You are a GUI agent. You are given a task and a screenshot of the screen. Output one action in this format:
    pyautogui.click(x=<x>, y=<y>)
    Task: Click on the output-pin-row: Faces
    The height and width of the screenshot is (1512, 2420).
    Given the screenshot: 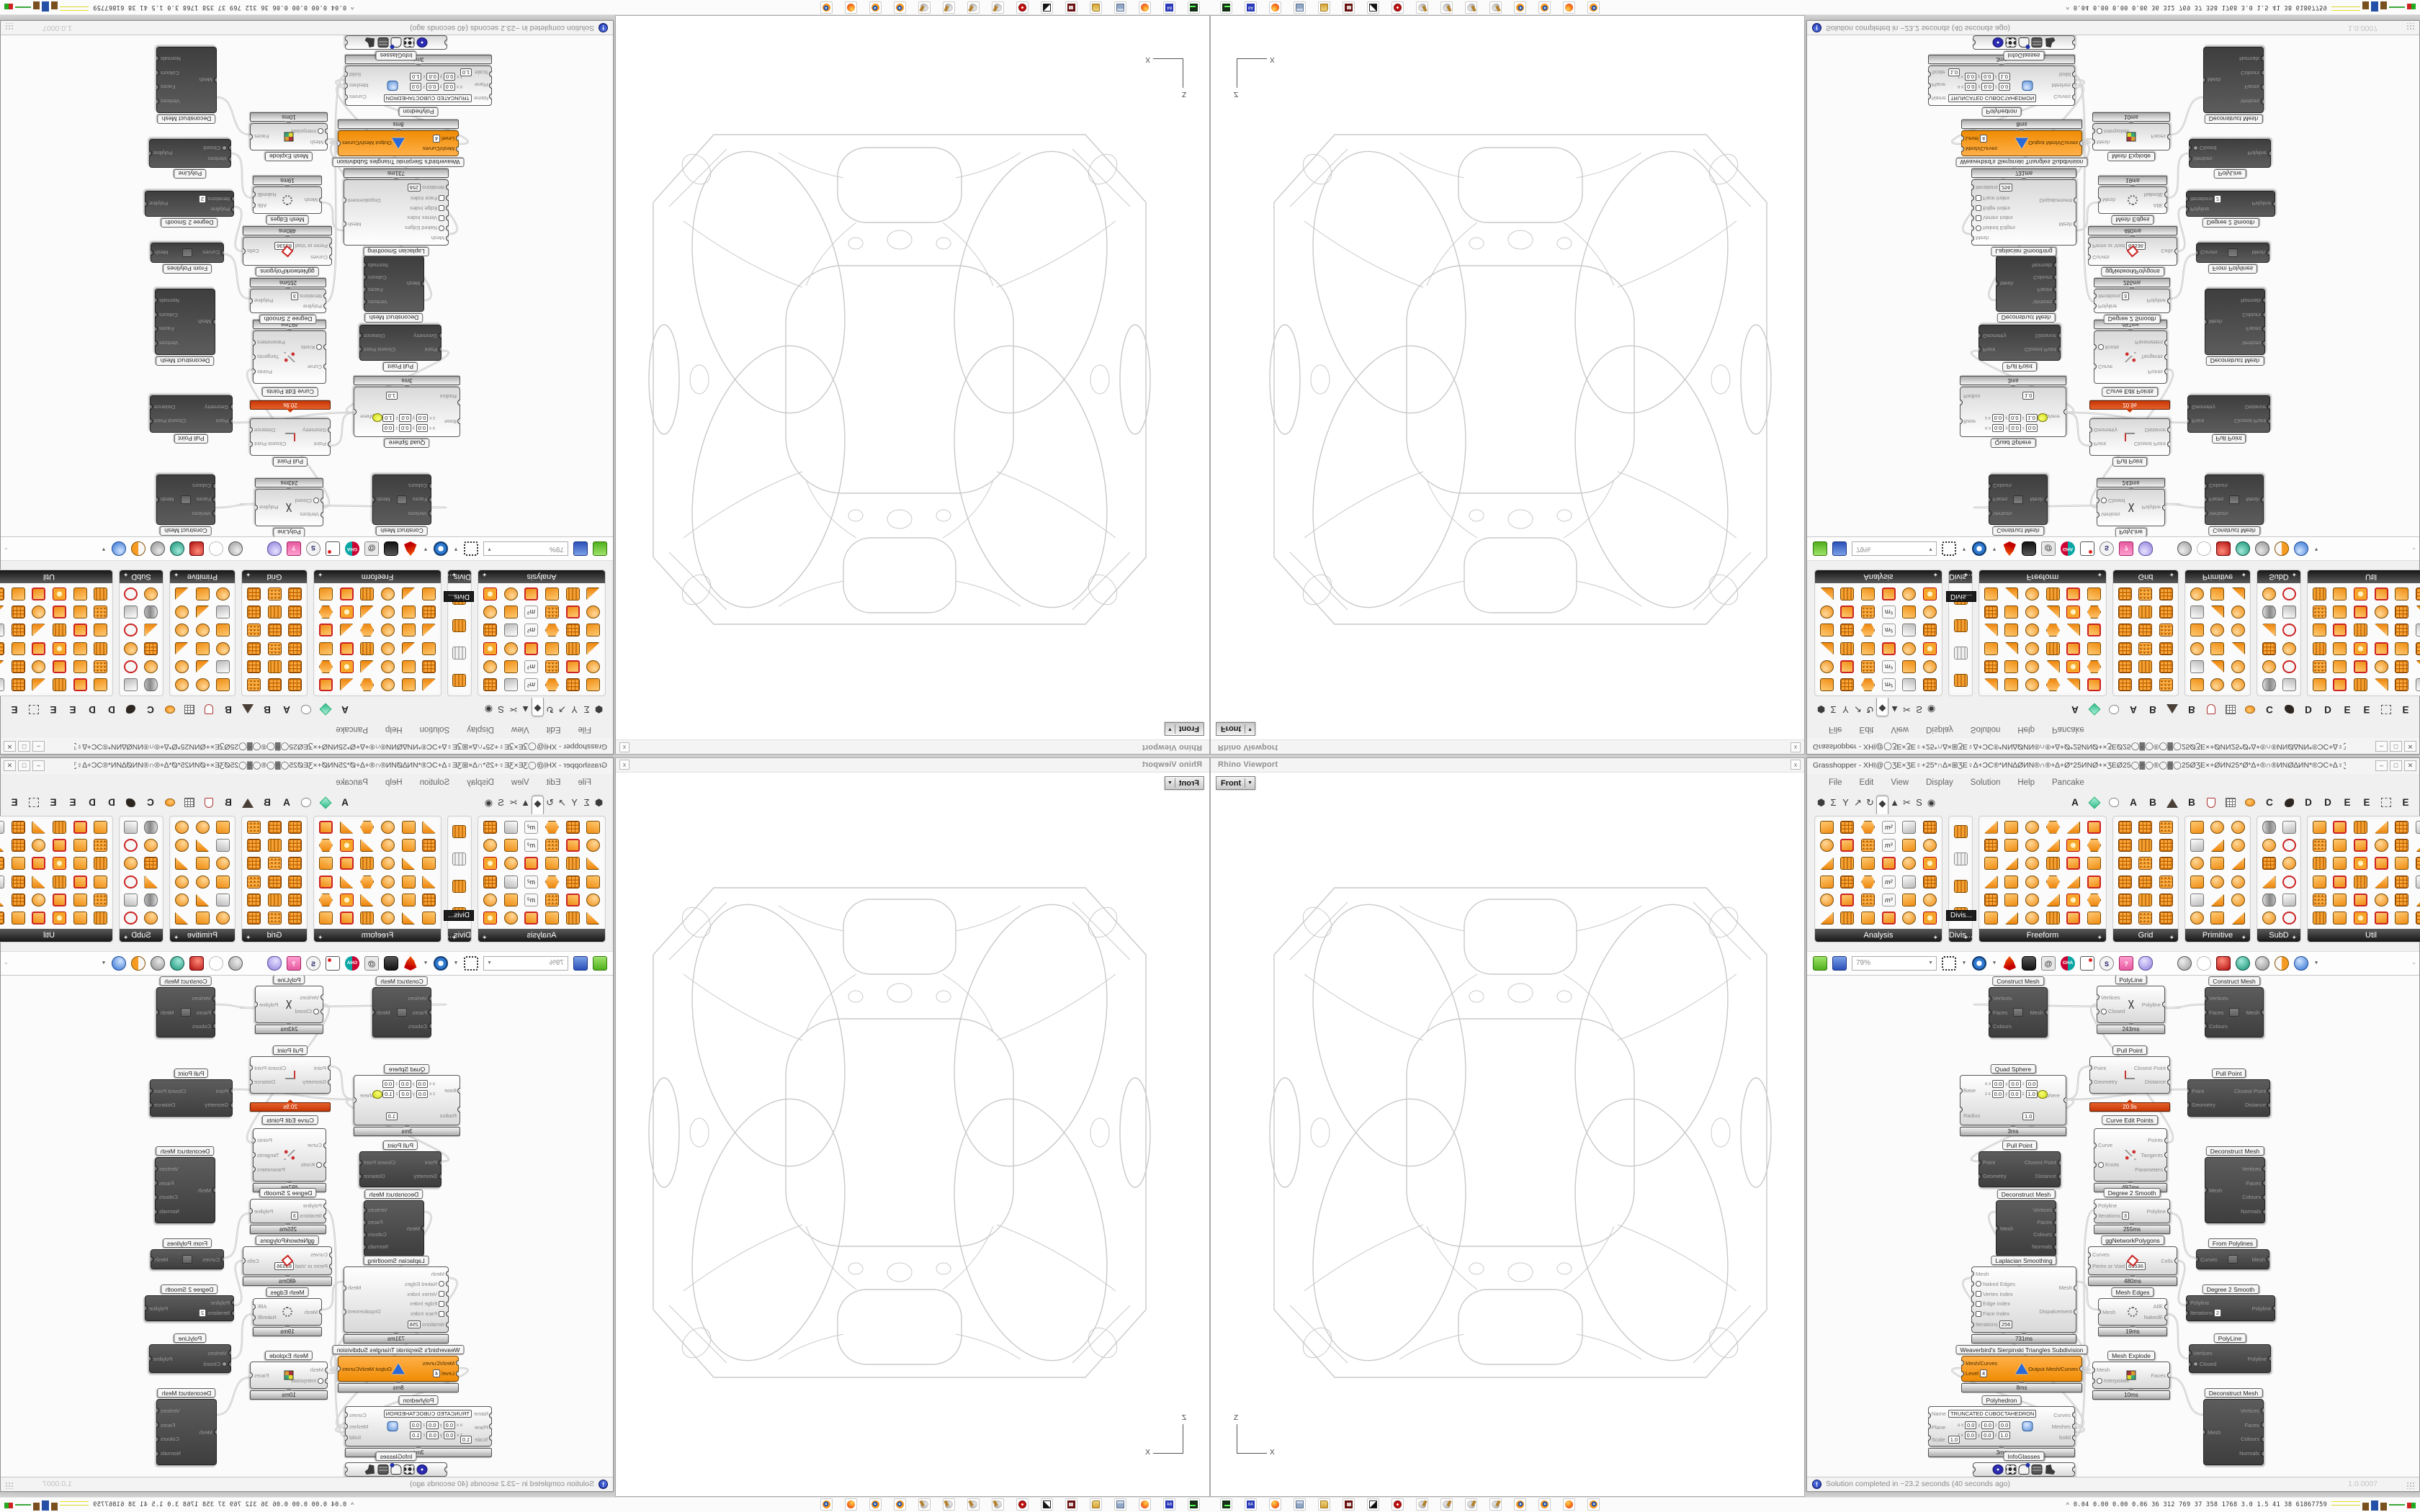 What is the action you would take?
    pyautogui.click(x=2255, y=1183)
    